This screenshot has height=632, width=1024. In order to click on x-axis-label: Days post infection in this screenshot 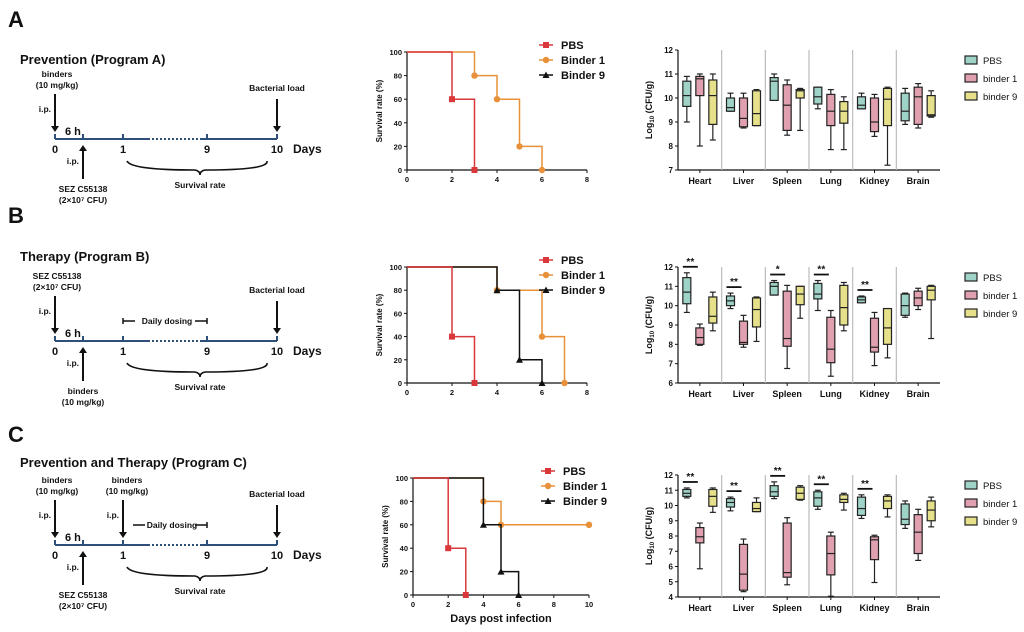, I will do `click(501, 619)`.